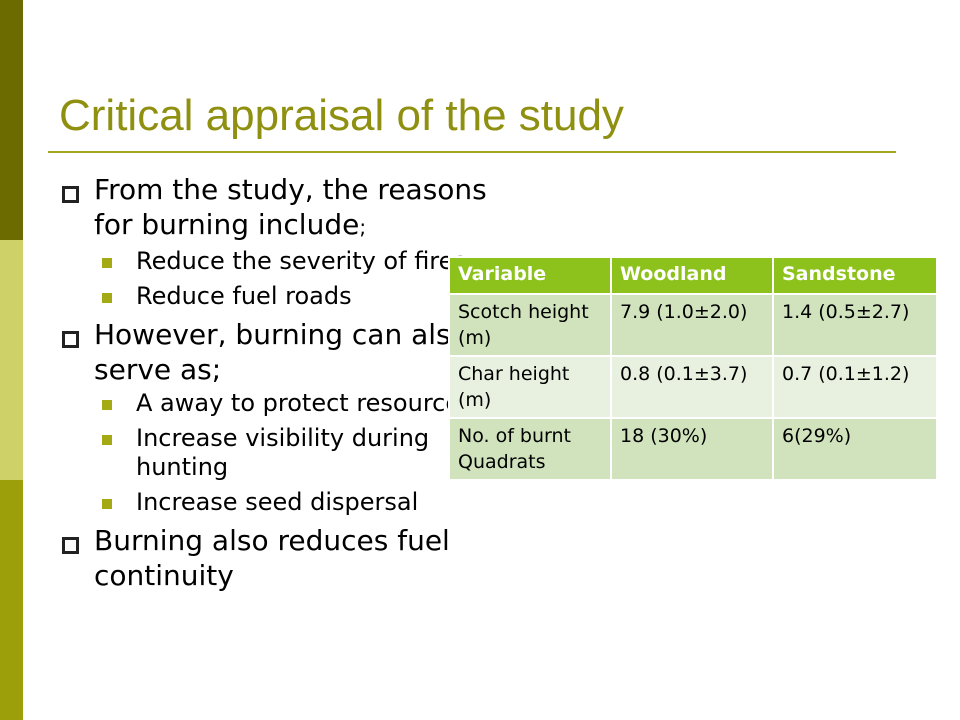 Image resolution: width=960 pixels, height=720 pixels. What do you see at coordinates (530, 449) in the screenshot?
I see `table-cell: No. of burnt Quadrats` at bounding box center [530, 449].